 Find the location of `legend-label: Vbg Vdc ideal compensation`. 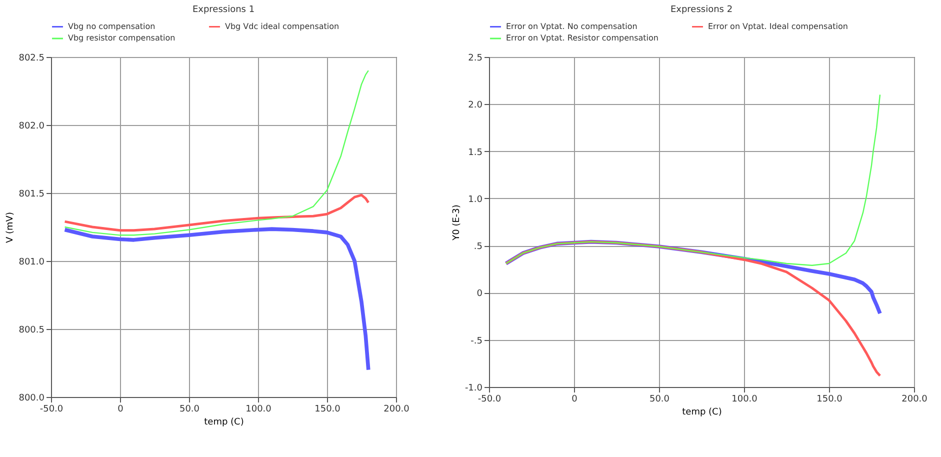

legend-label: Vbg Vdc ideal compensation is located at coordinates (282, 26).